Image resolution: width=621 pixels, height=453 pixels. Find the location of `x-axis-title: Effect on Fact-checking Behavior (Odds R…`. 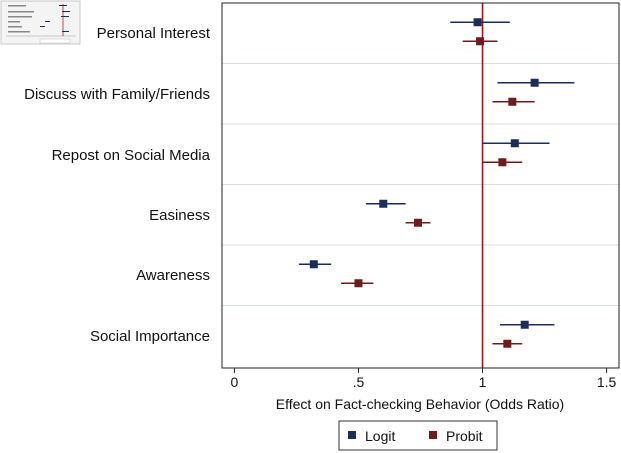

x-axis-title: Effect on Fact-checking Behavior (Odds R… is located at coordinates (420, 404).